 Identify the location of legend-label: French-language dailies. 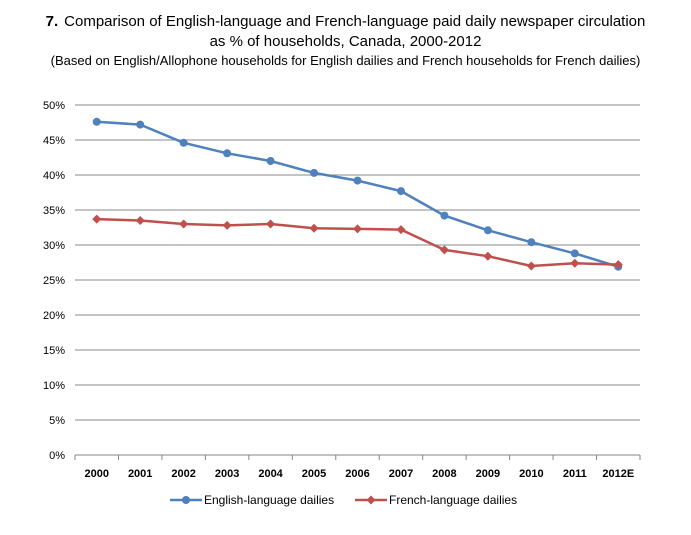
(453, 500).